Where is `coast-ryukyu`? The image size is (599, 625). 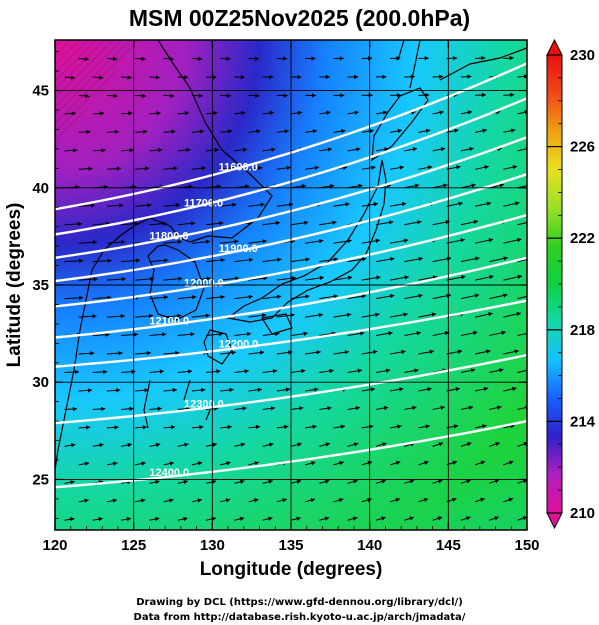 coast-ryukyu is located at coordinates (197, 400).